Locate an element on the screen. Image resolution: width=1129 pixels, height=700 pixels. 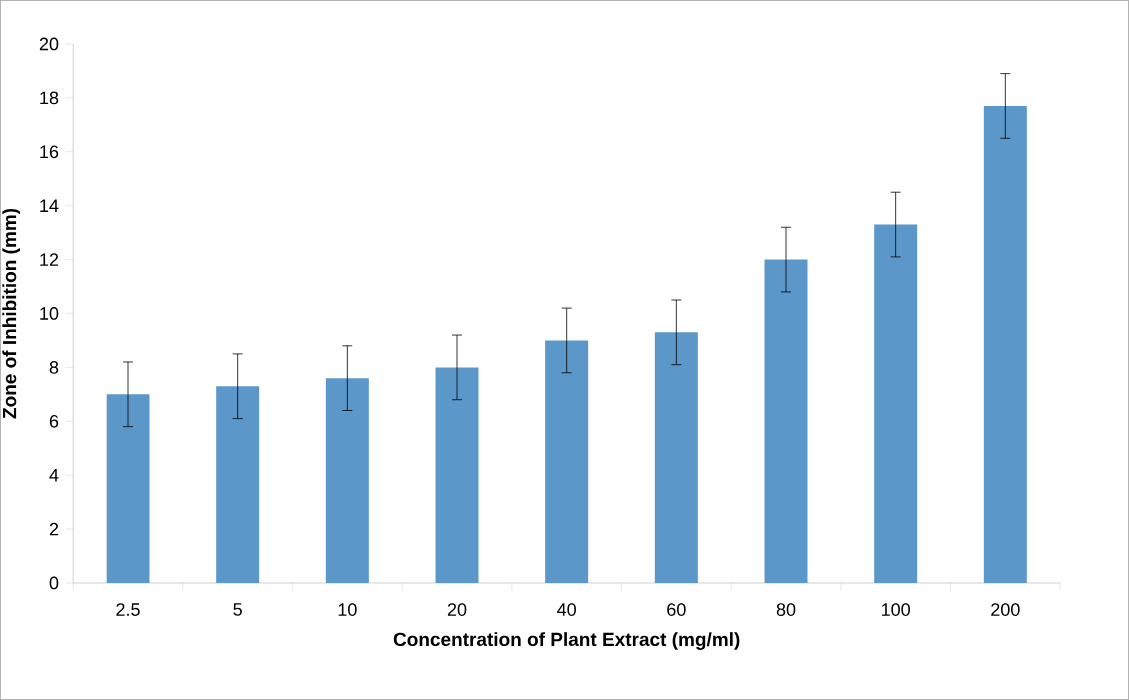
x-tick-label: 40 is located at coordinates (566, 609).